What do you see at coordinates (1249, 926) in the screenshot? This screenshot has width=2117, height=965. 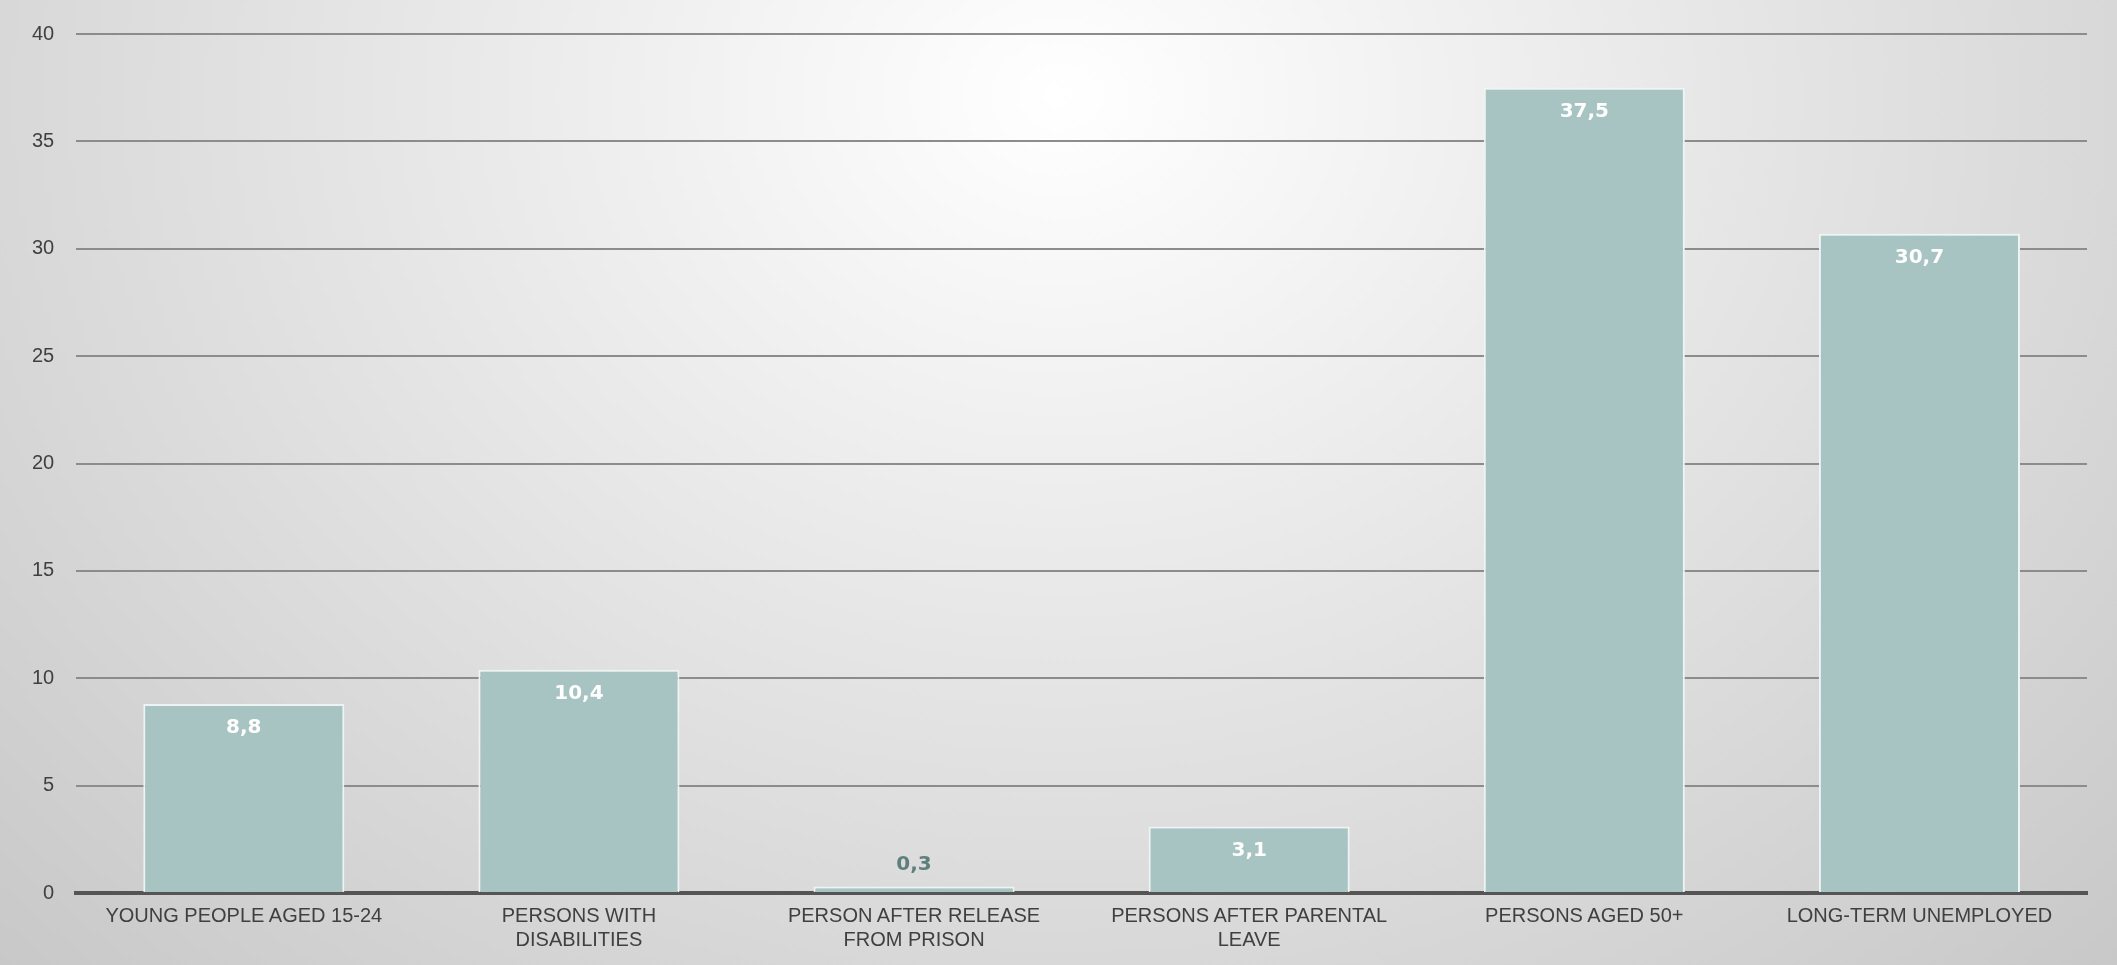 I see `x-tick-label: PERSONS AFTER PARENTAL LEAVE` at bounding box center [1249, 926].